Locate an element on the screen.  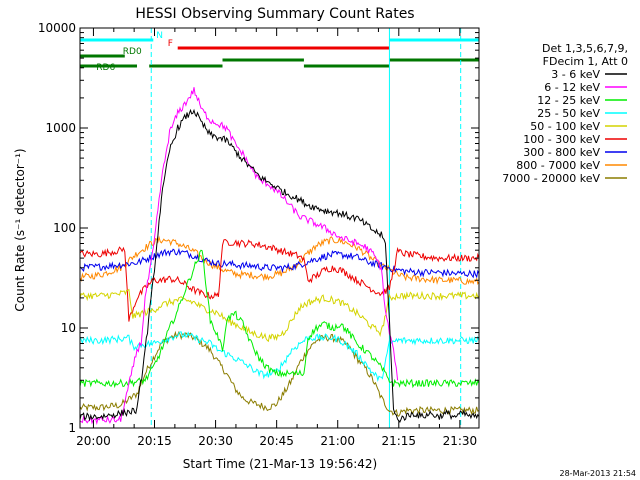
flag-bars: NF RD0 RD6 is located at coordinates (279, 52).